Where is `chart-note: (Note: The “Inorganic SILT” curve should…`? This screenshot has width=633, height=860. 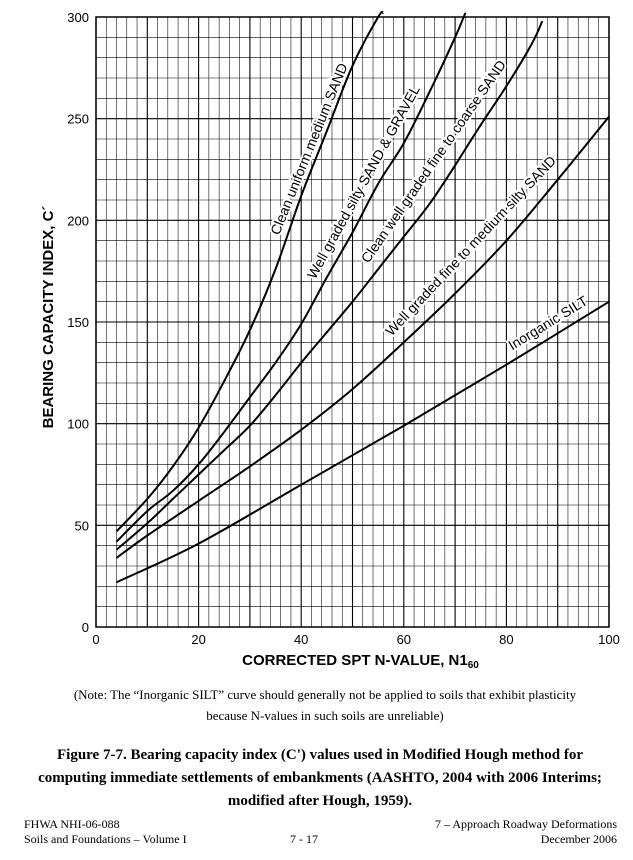 chart-note: (Note: The “Inorganic SILT” curve should… is located at coordinates (325, 705).